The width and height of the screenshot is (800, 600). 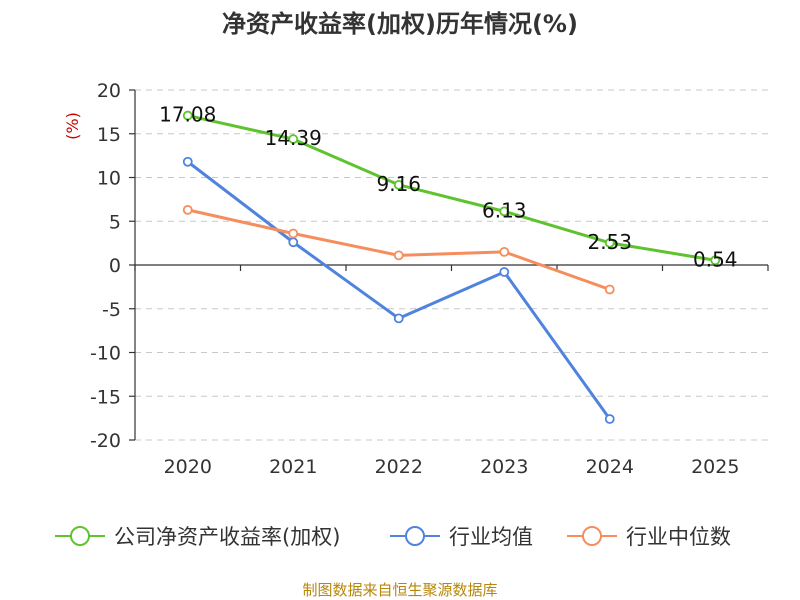 I want to click on data-label: 17.08, so click(x=187, y=115).